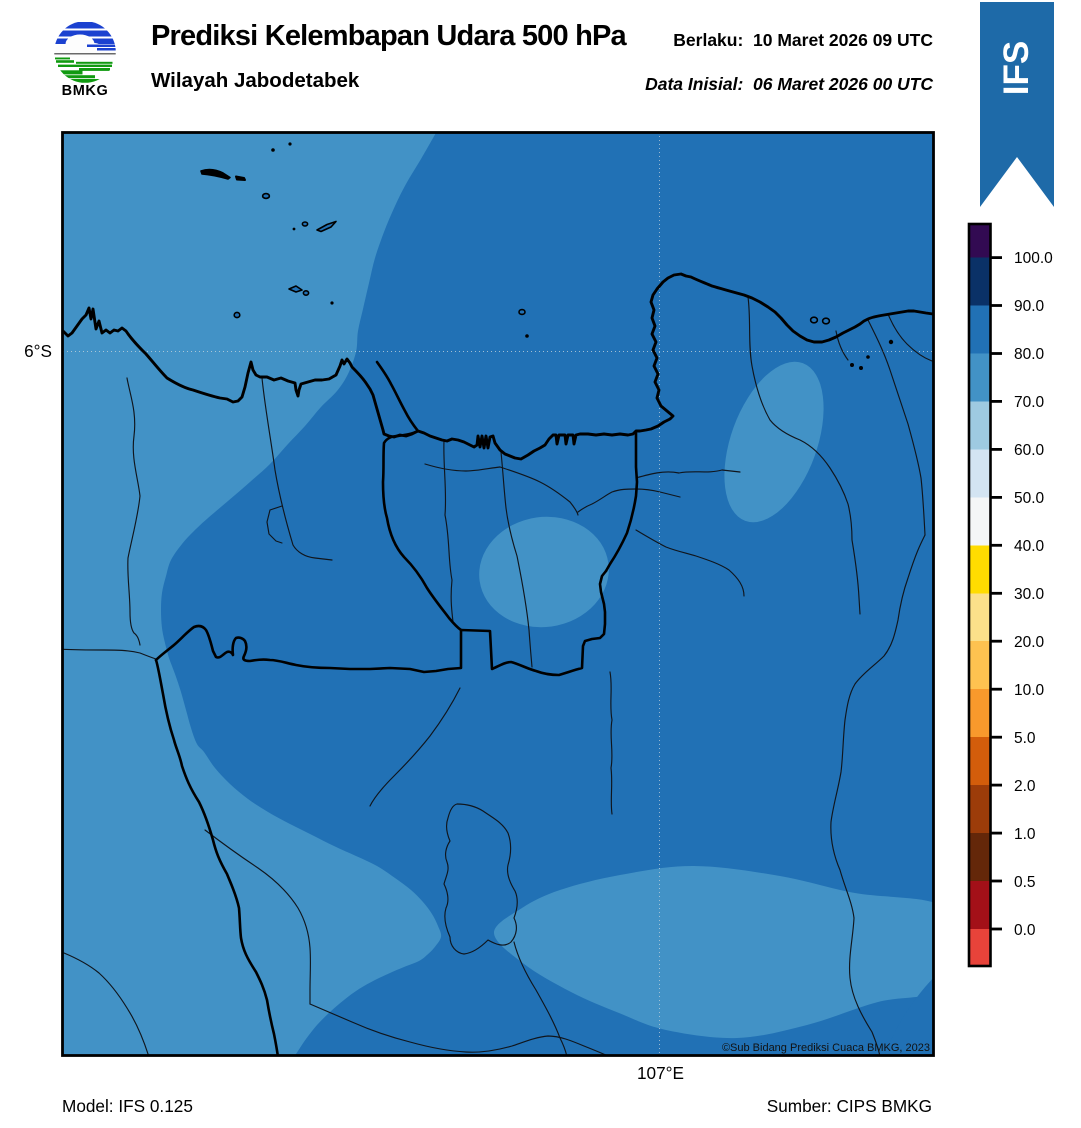  I want to click on svg-text: 50.0, so click(1029, 498).